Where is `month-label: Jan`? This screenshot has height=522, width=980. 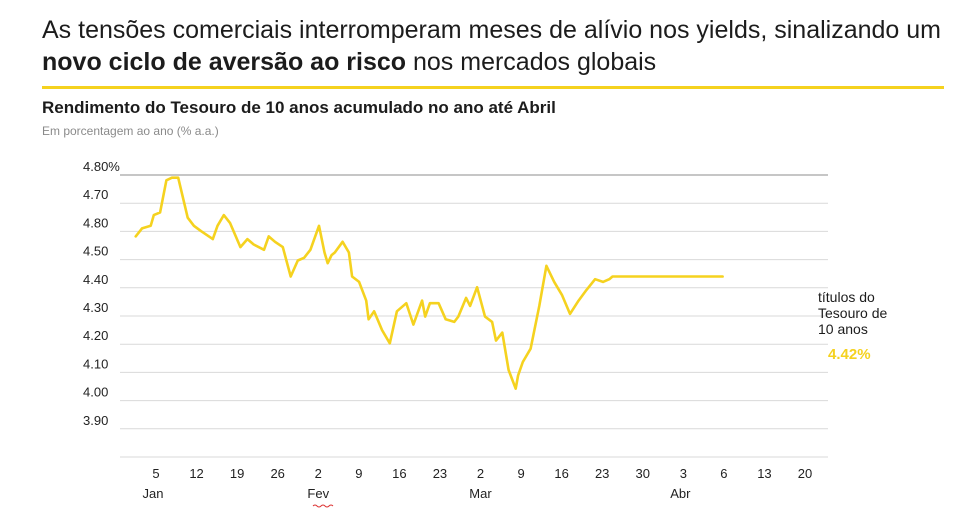
month-label: Jan is located at coordinates (153, 493).